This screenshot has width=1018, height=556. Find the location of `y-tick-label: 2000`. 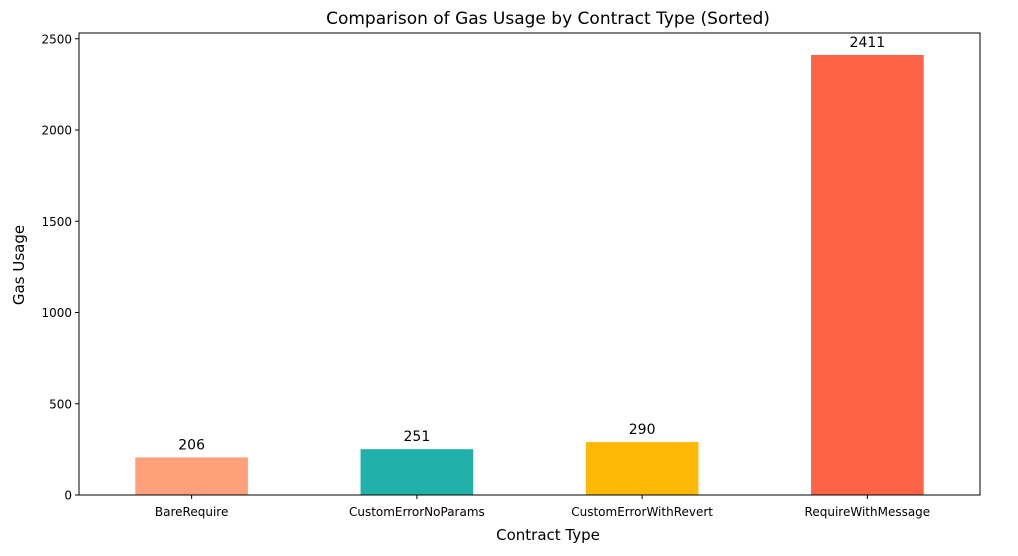

y-tick-label: 2000 is located at coordinates (56, 131).